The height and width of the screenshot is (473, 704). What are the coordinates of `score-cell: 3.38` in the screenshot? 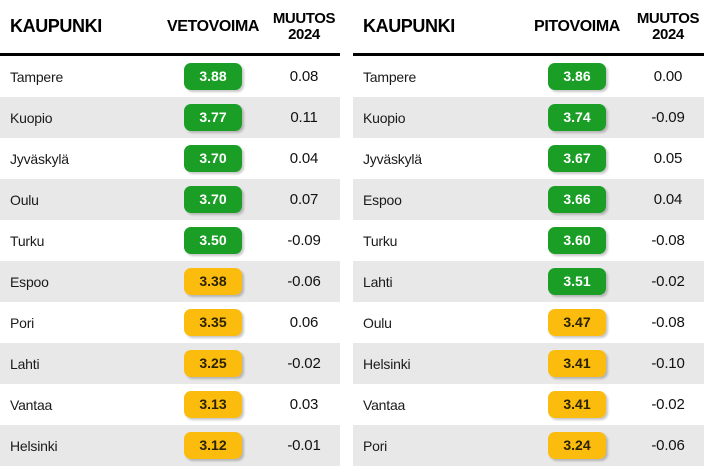 It's located at (213, 281).